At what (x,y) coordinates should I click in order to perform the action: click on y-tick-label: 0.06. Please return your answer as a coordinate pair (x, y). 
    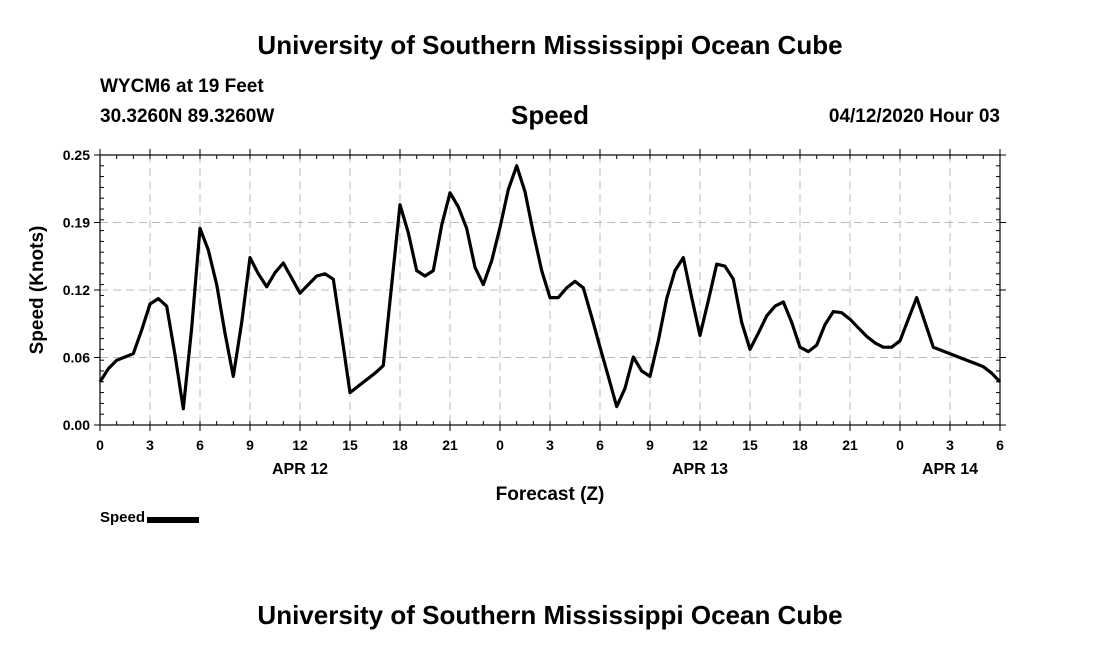
    Looking at the image, I should click on (76, 358).